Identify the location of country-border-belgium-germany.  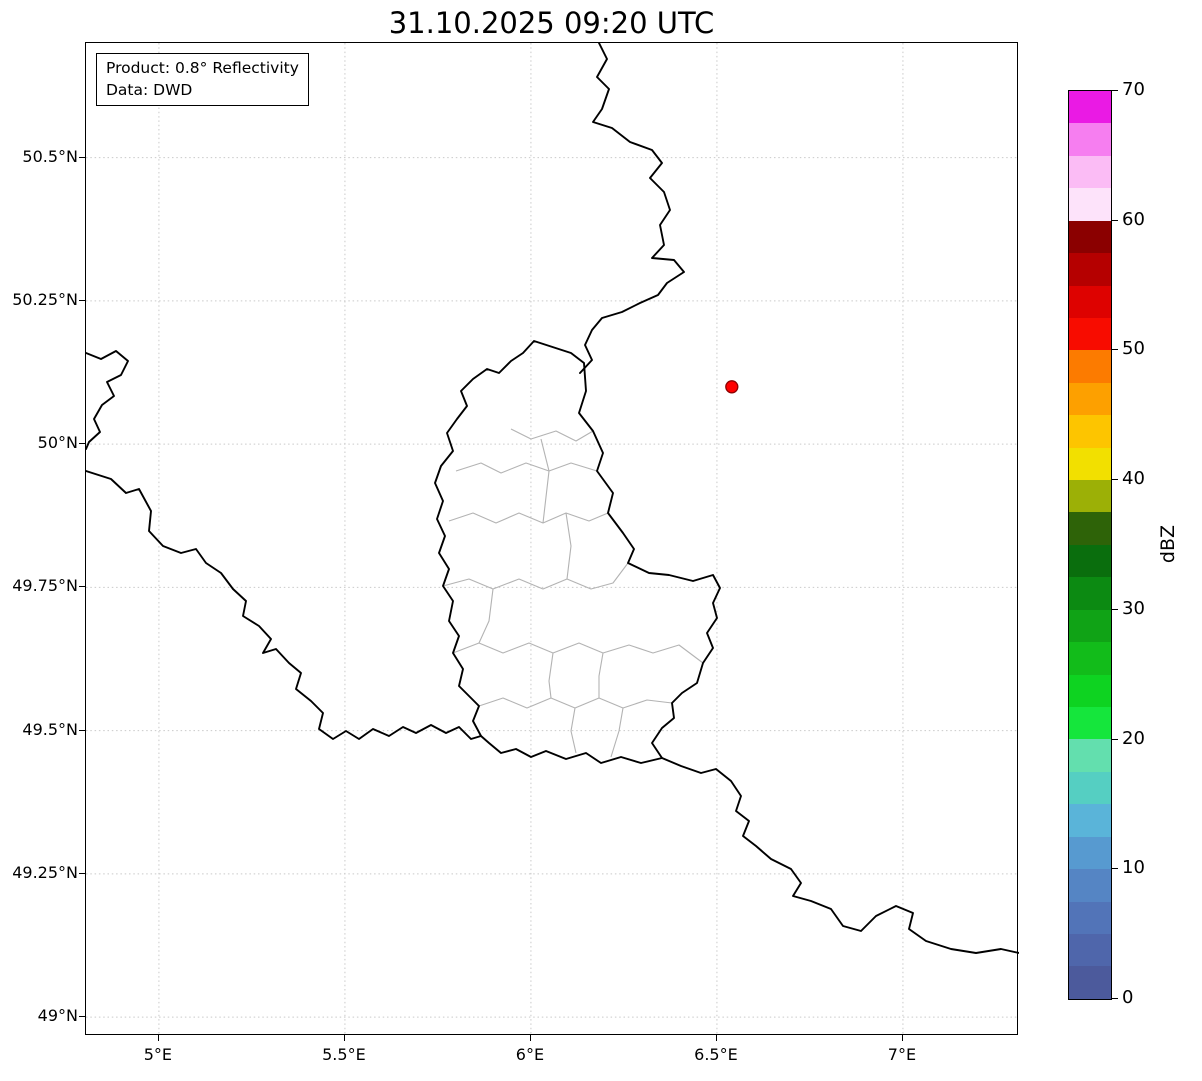
(632, 208).